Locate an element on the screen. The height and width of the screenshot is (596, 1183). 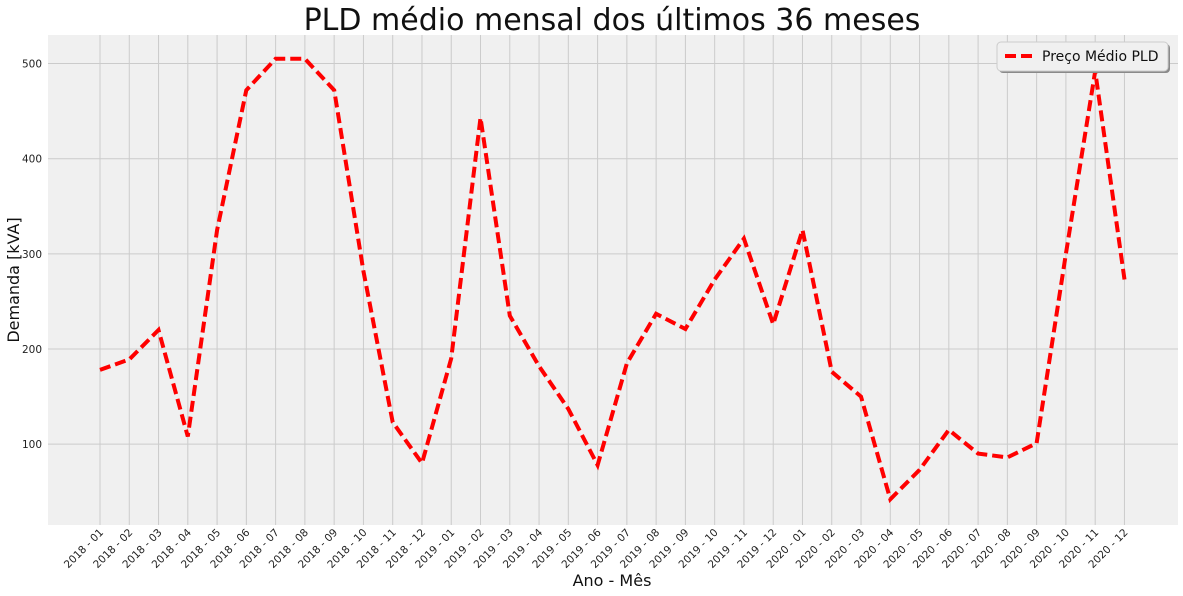
legend: Preço Médio PLD is located at coordinates (1083, 57).